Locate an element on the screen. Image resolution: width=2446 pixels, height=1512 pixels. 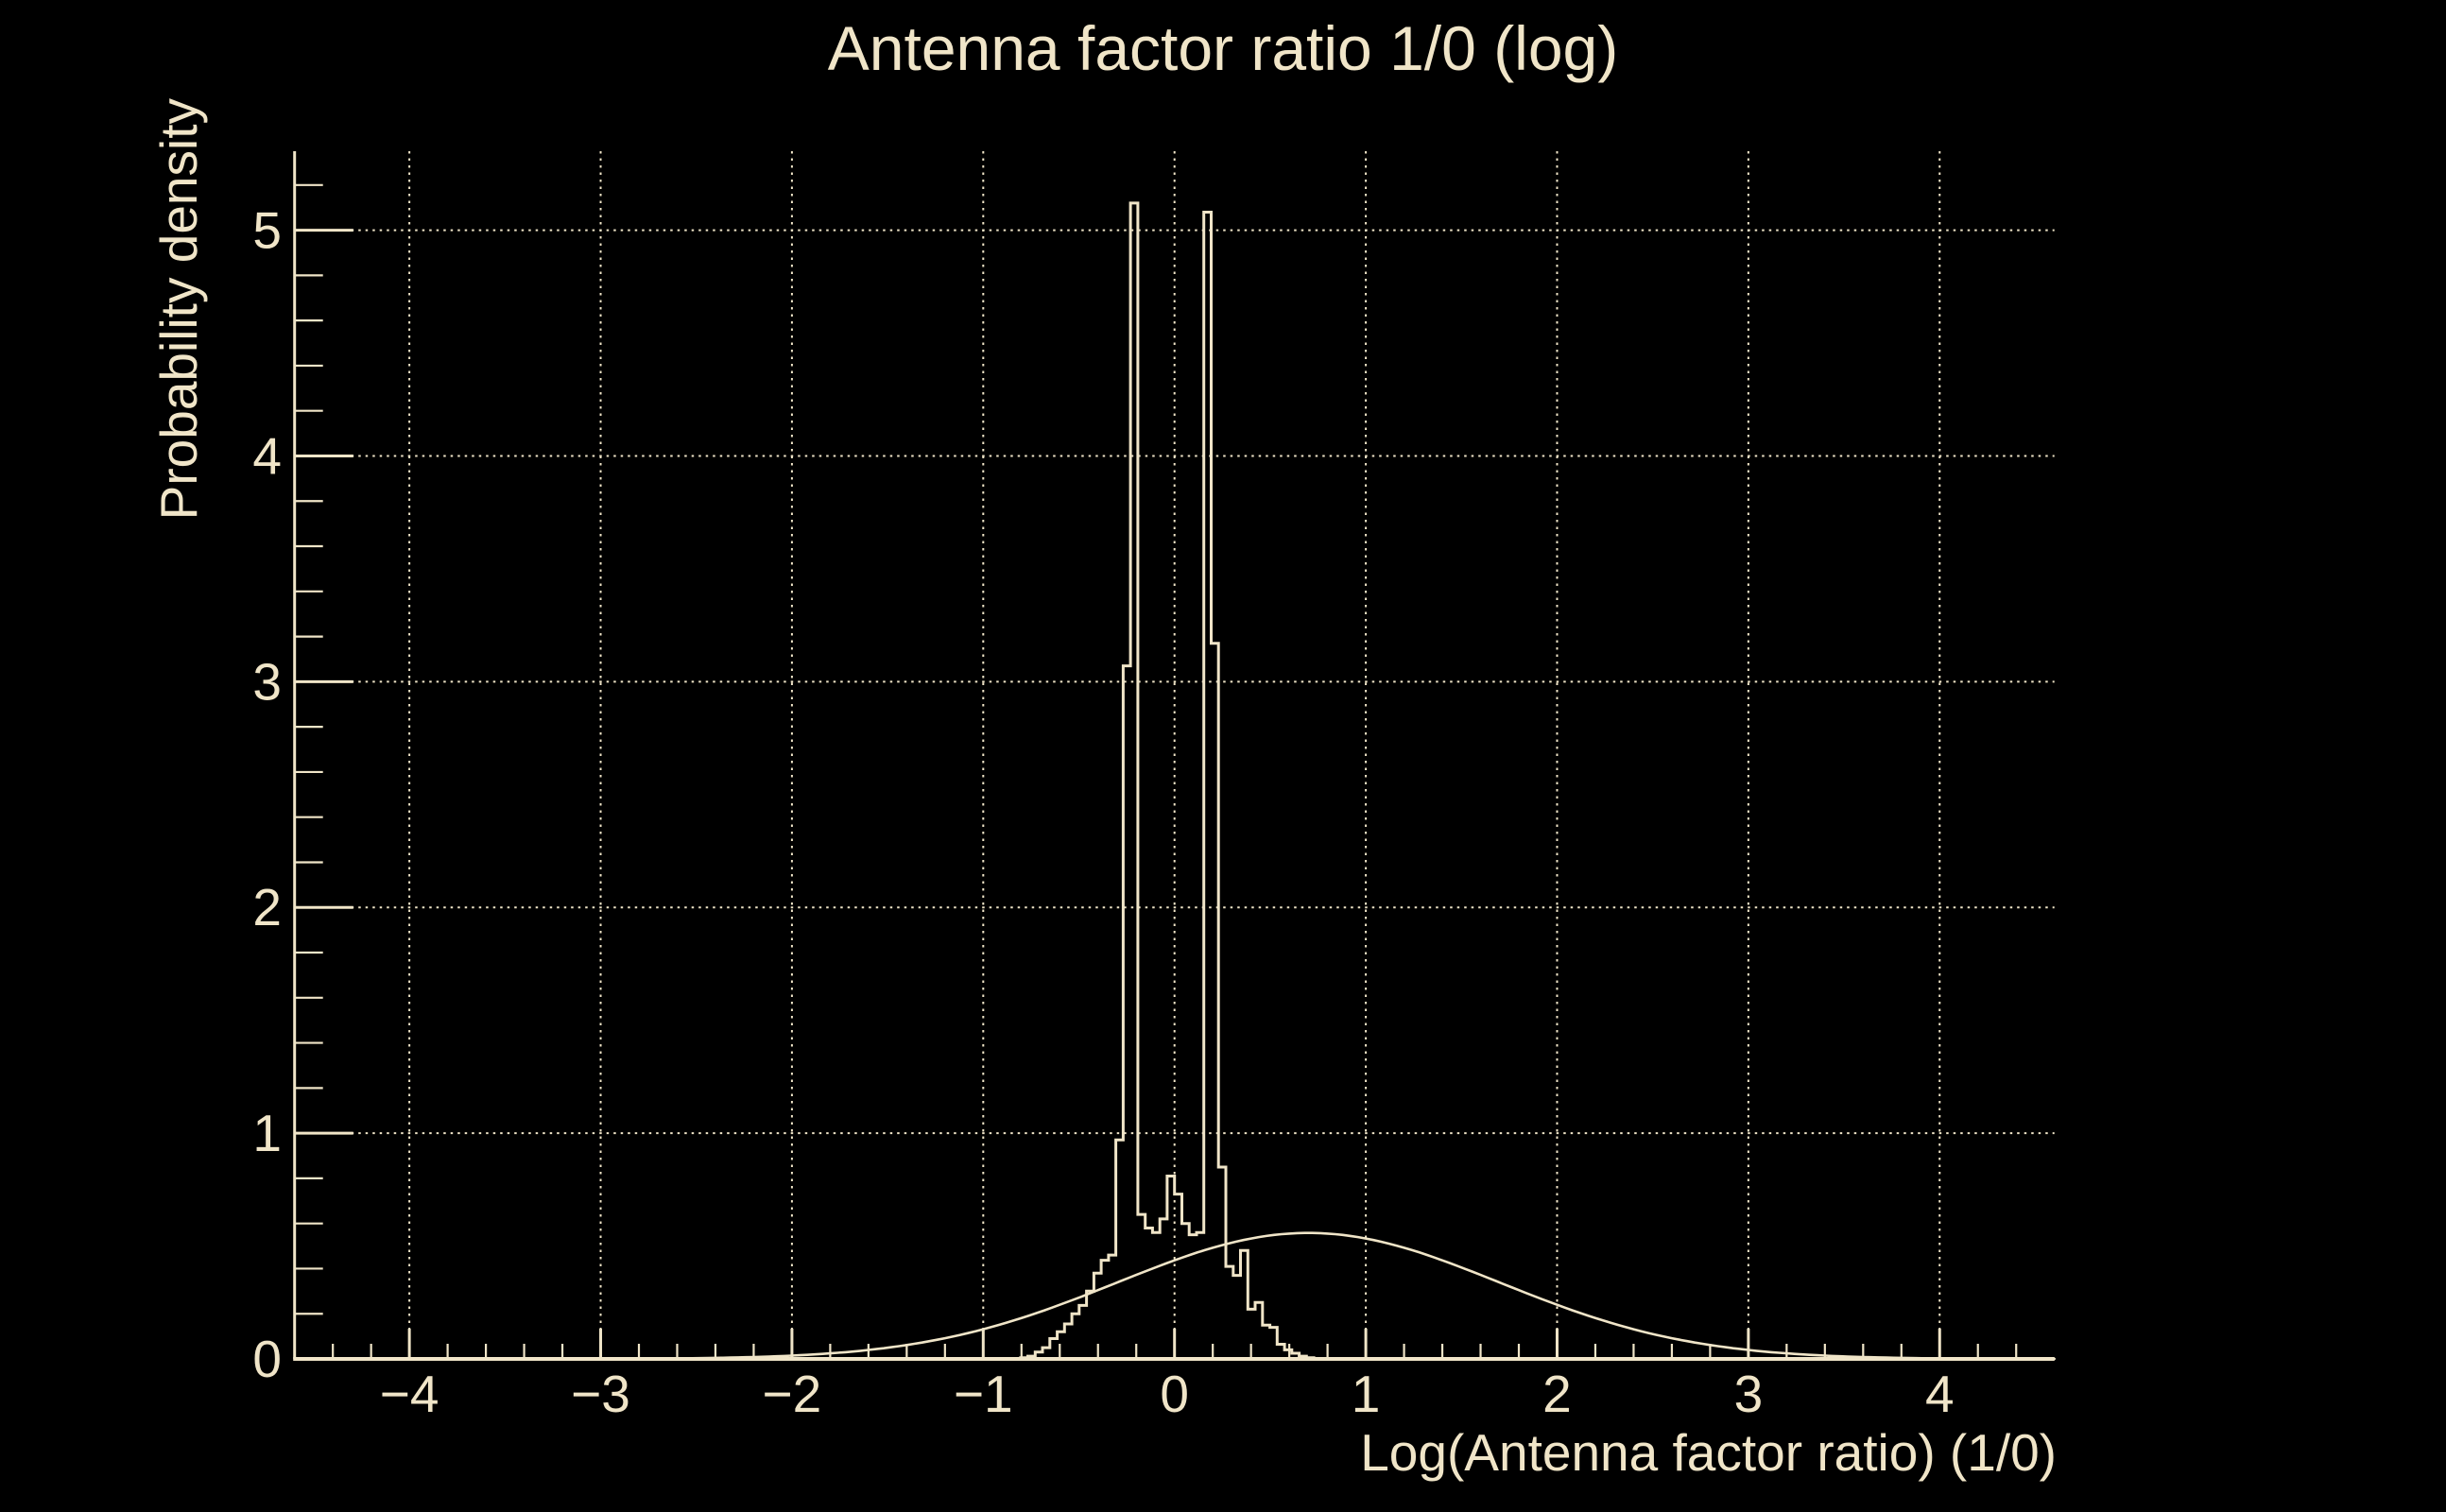
y-axis-title: Probability density is located at coordinates (179, 309).